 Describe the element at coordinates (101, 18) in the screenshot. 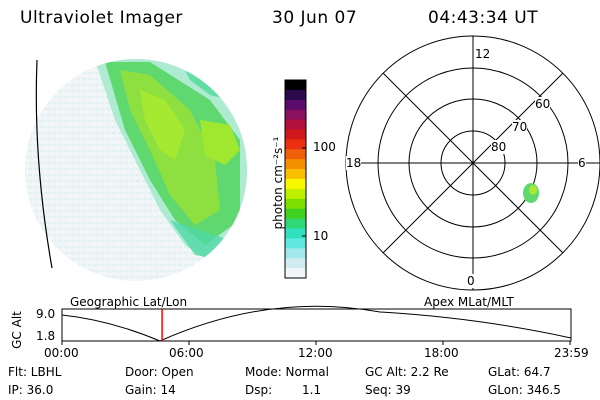

I see `app-title: Ultraviolet Imager` at that location.